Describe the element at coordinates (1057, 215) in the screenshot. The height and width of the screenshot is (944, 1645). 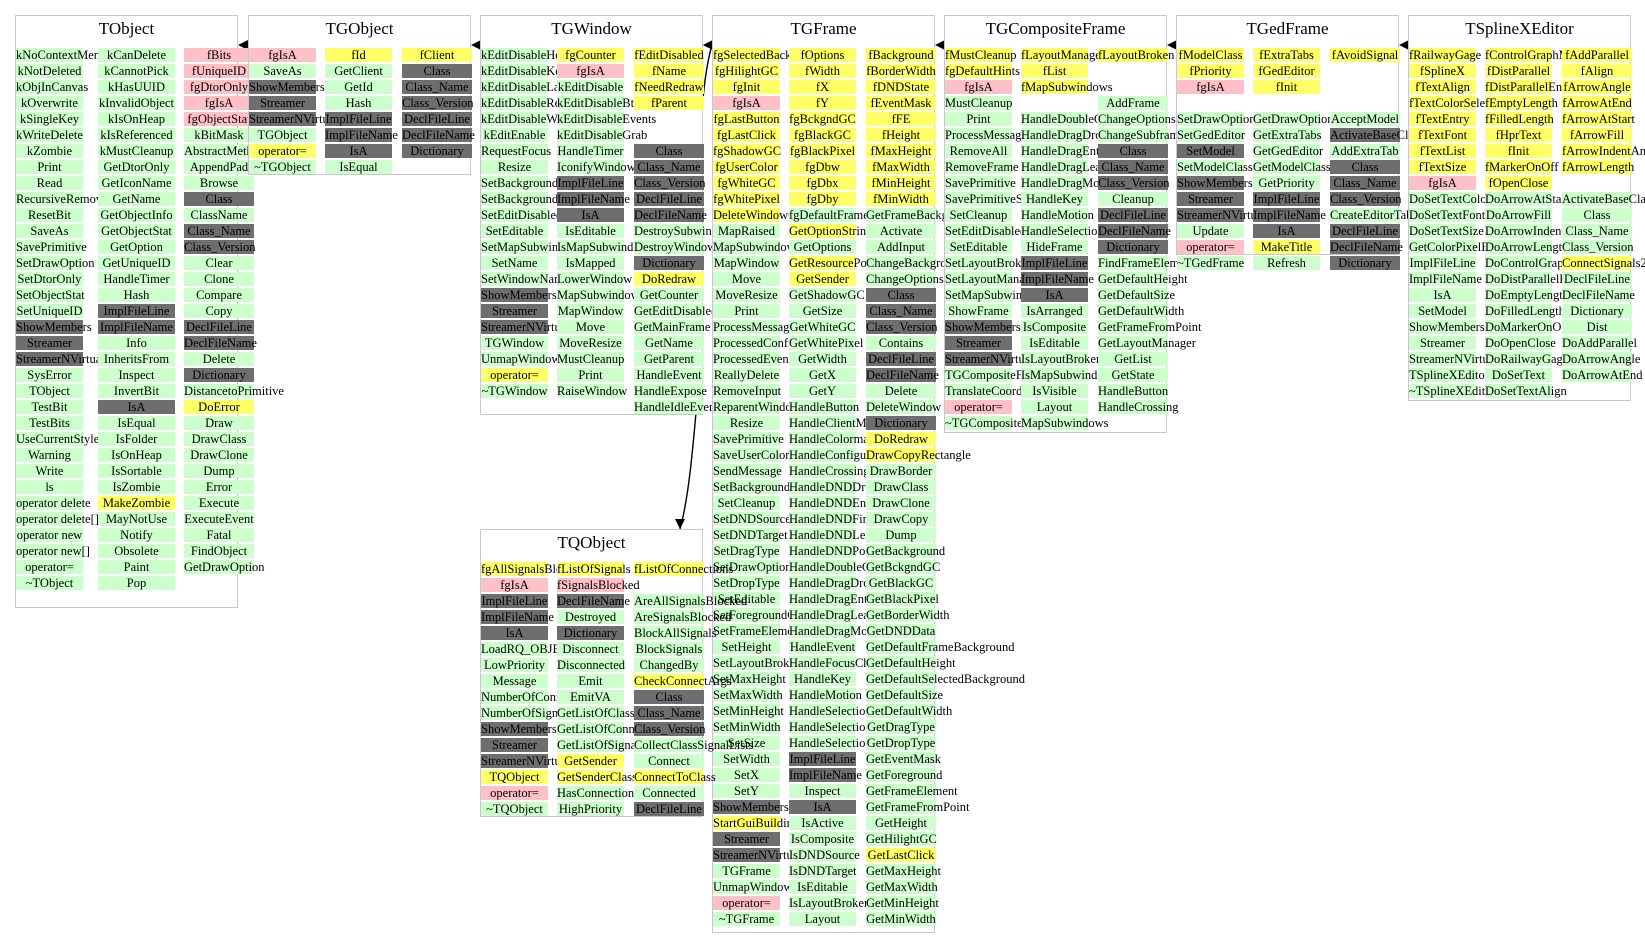
I see `member-handlemotion: HandleMotion` at that location.